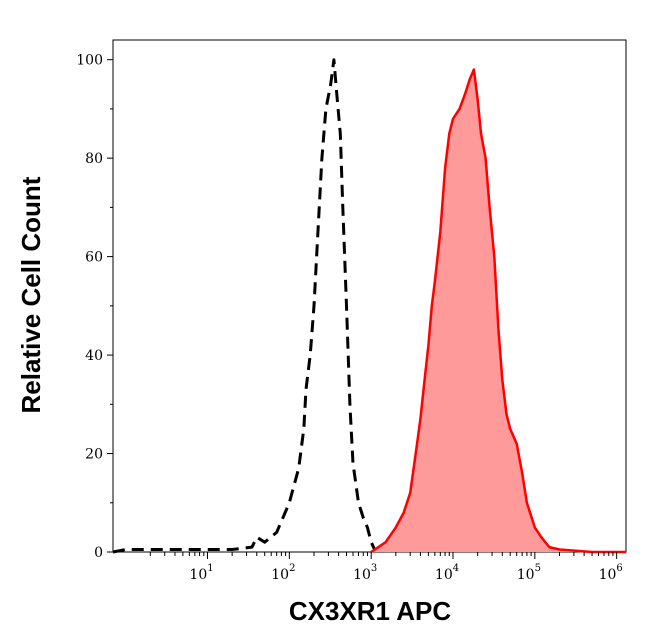 Image resolution: width=646 pixels, height=641 pixels. Describe the element at coordinates (201, 573) in the screenshot. I see `x-tick-label: 10¹` at that location.